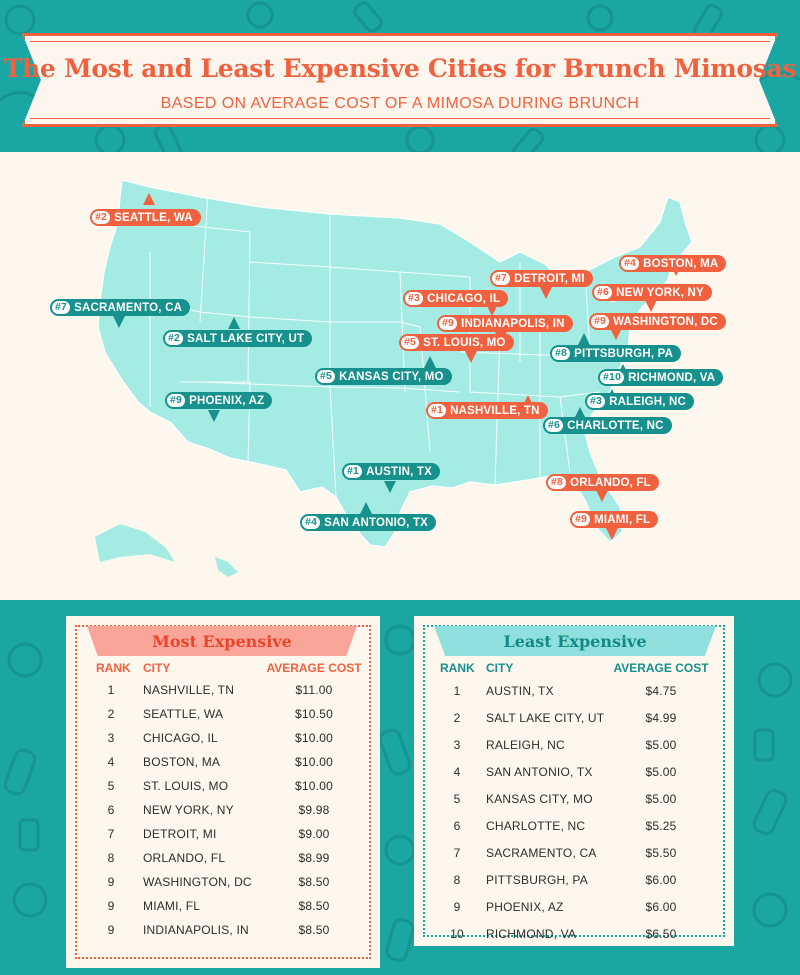  What do you see at coordinates (471, 357) in the screenshot?
I see `marker-st-louis` at bounding box center [471, 357].